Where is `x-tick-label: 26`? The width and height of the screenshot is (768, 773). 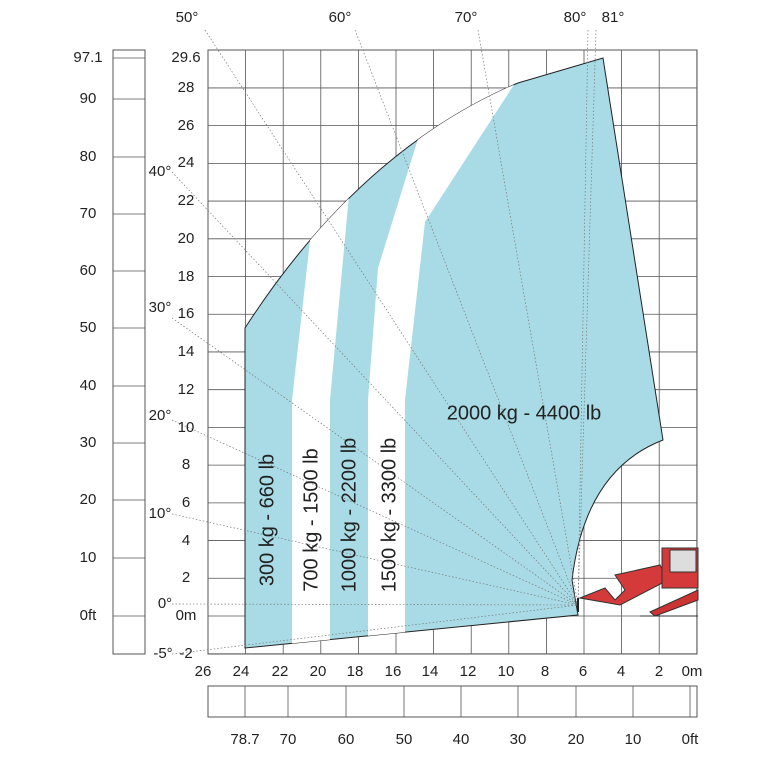 x-tick-label: 26 is located at coordinates (203, 671).